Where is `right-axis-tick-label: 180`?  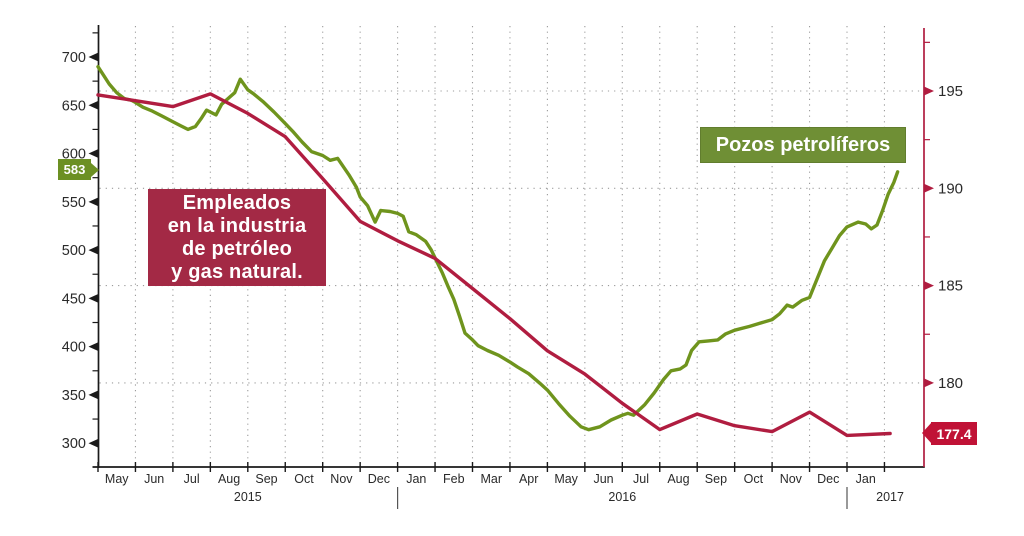
right-axis-tick-label: 180 is located at coordinates (950, 383).